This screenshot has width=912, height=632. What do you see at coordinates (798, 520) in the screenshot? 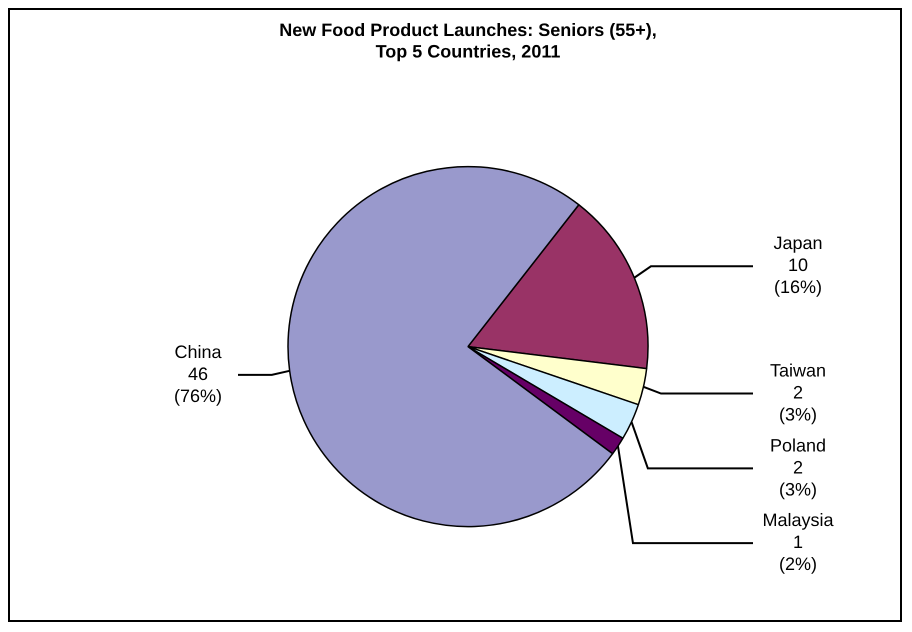
I see `slice-label: Malaysia` at bounding box center [798, 520].